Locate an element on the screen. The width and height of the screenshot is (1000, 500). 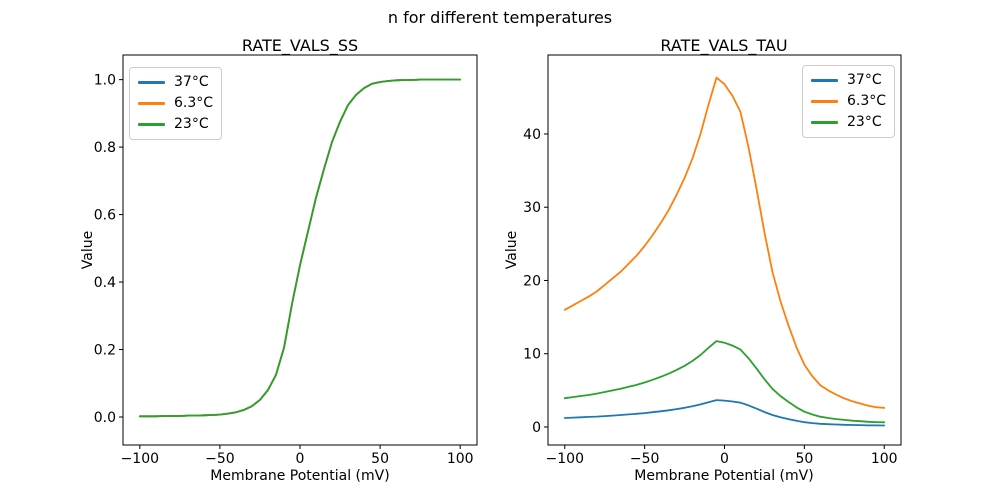
y-tick-label-ss: 0.2 is located at coordinates (105, 351).